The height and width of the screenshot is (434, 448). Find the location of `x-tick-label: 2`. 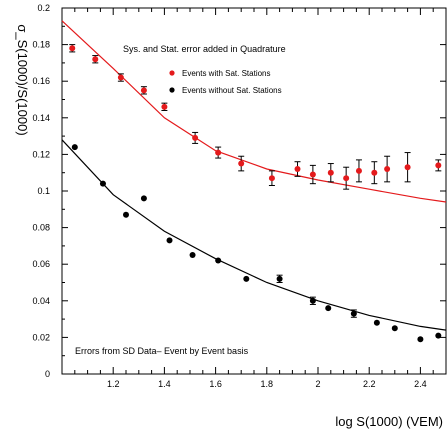

x-tick-label: 2 is located at coordinates (317, 384).